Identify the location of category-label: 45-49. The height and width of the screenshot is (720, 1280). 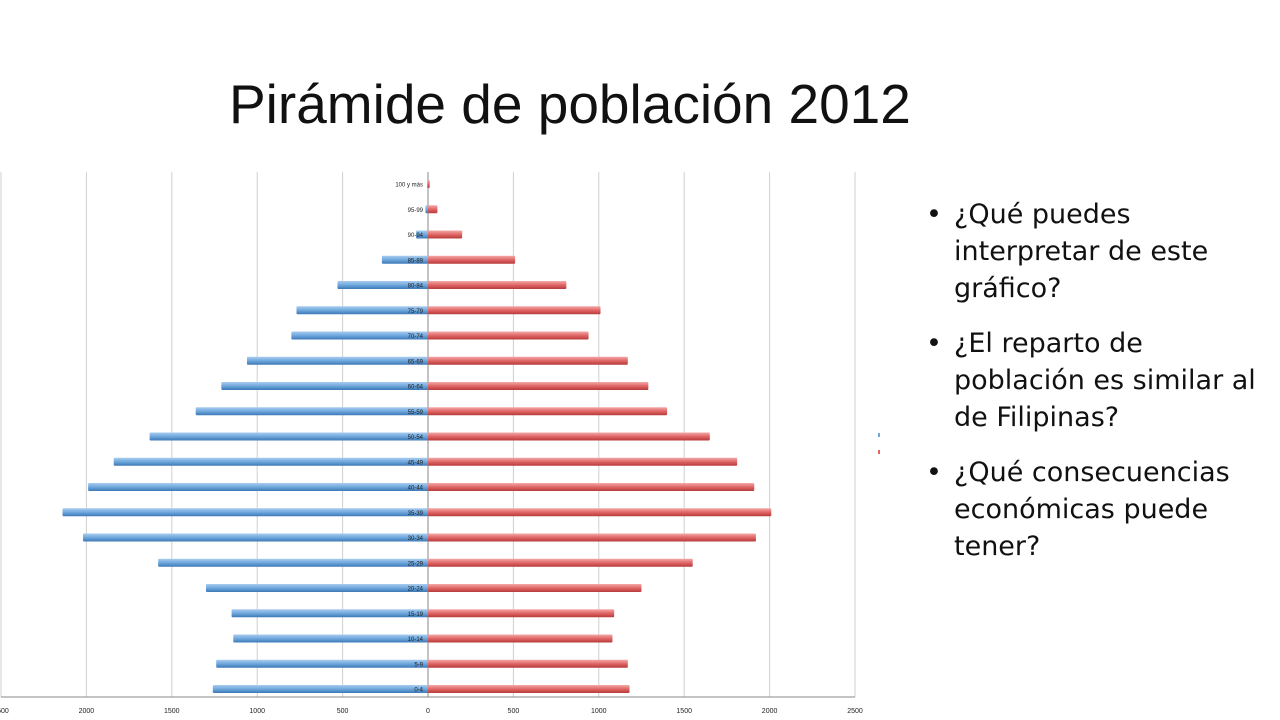
(416, 463).